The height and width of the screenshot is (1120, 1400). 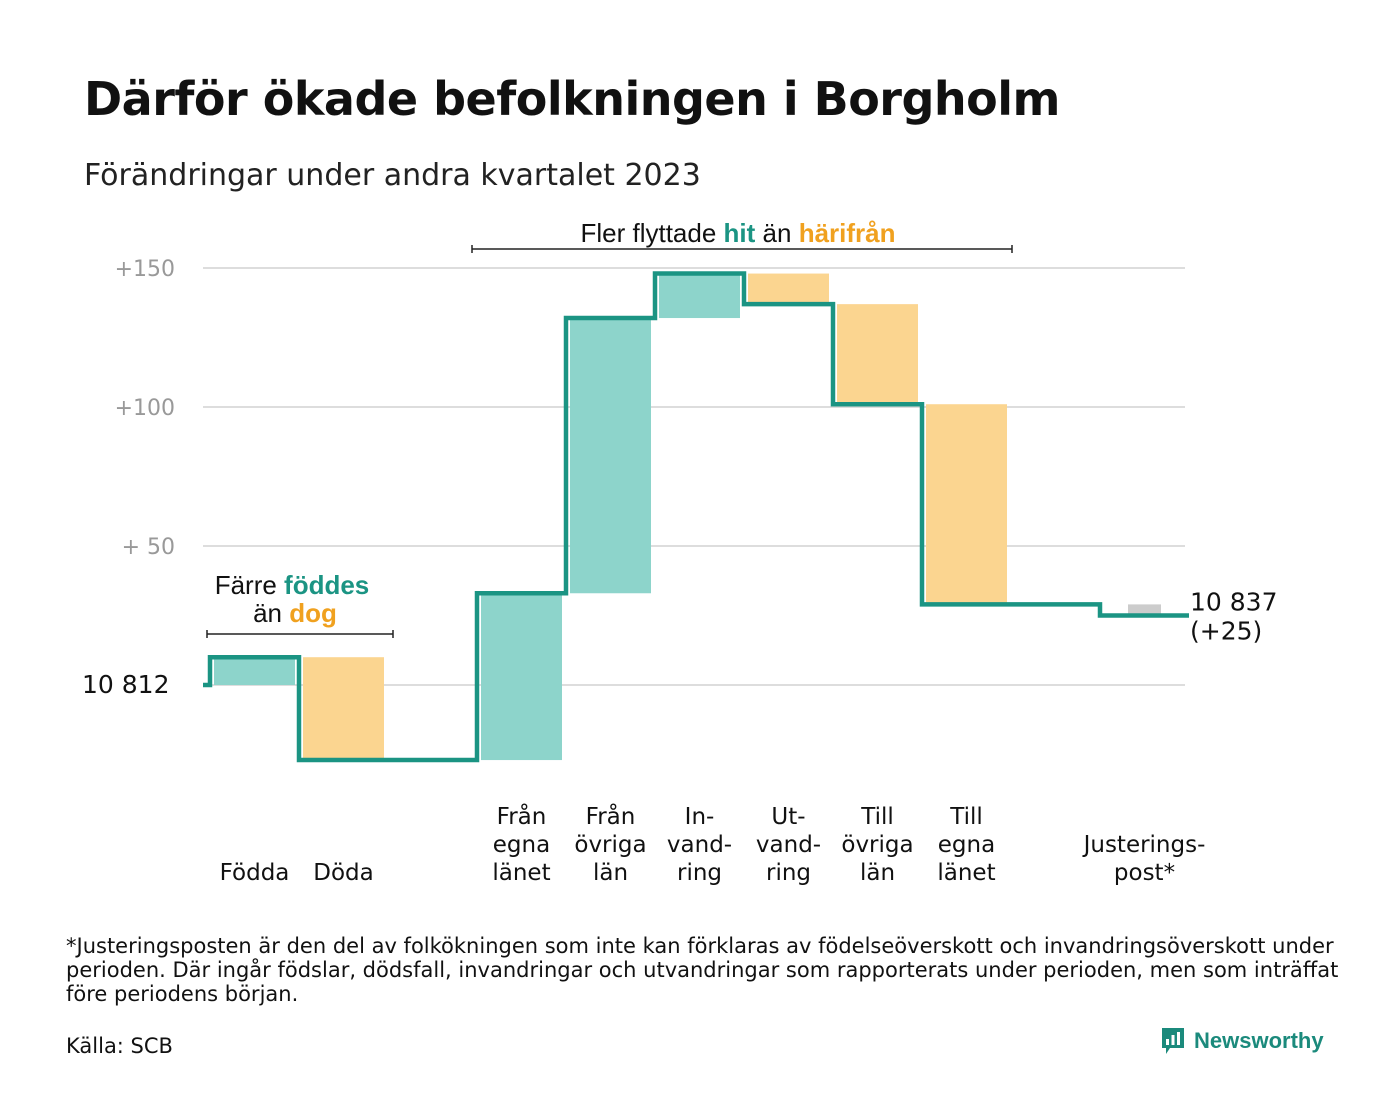 What do you see at coordinates (847, 233) in the screenshot?
I see `annotation-highlight-orange: härifrån` at bounding box center [847, 233].